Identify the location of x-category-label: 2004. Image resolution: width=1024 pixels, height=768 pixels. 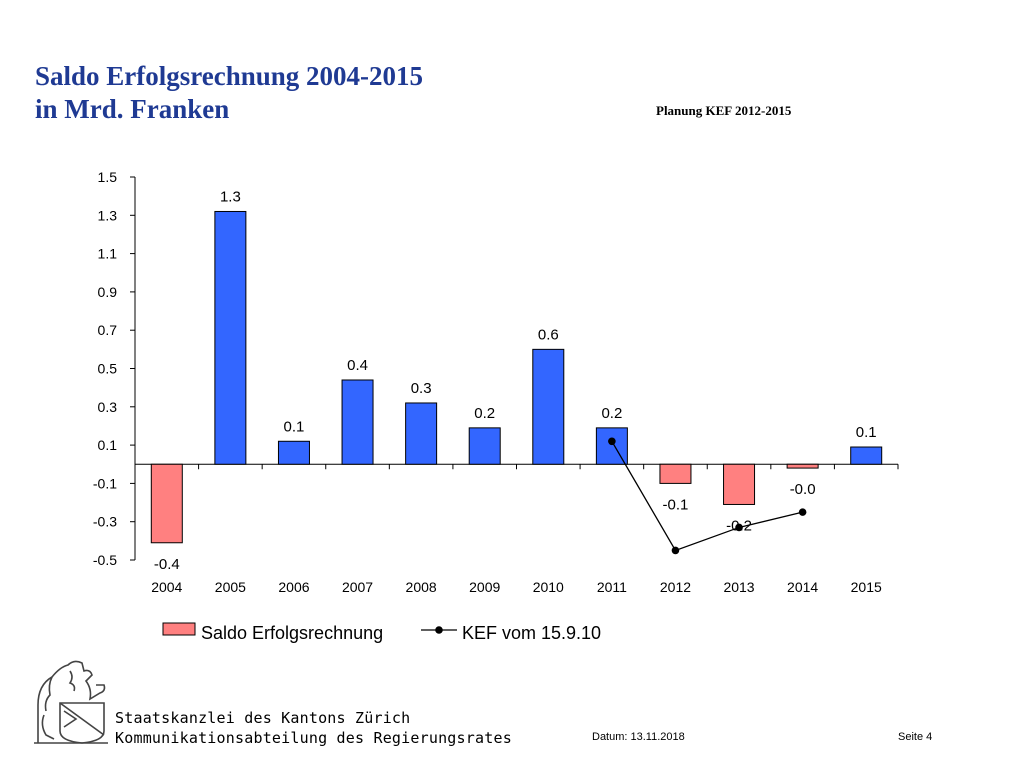
(166, 587).